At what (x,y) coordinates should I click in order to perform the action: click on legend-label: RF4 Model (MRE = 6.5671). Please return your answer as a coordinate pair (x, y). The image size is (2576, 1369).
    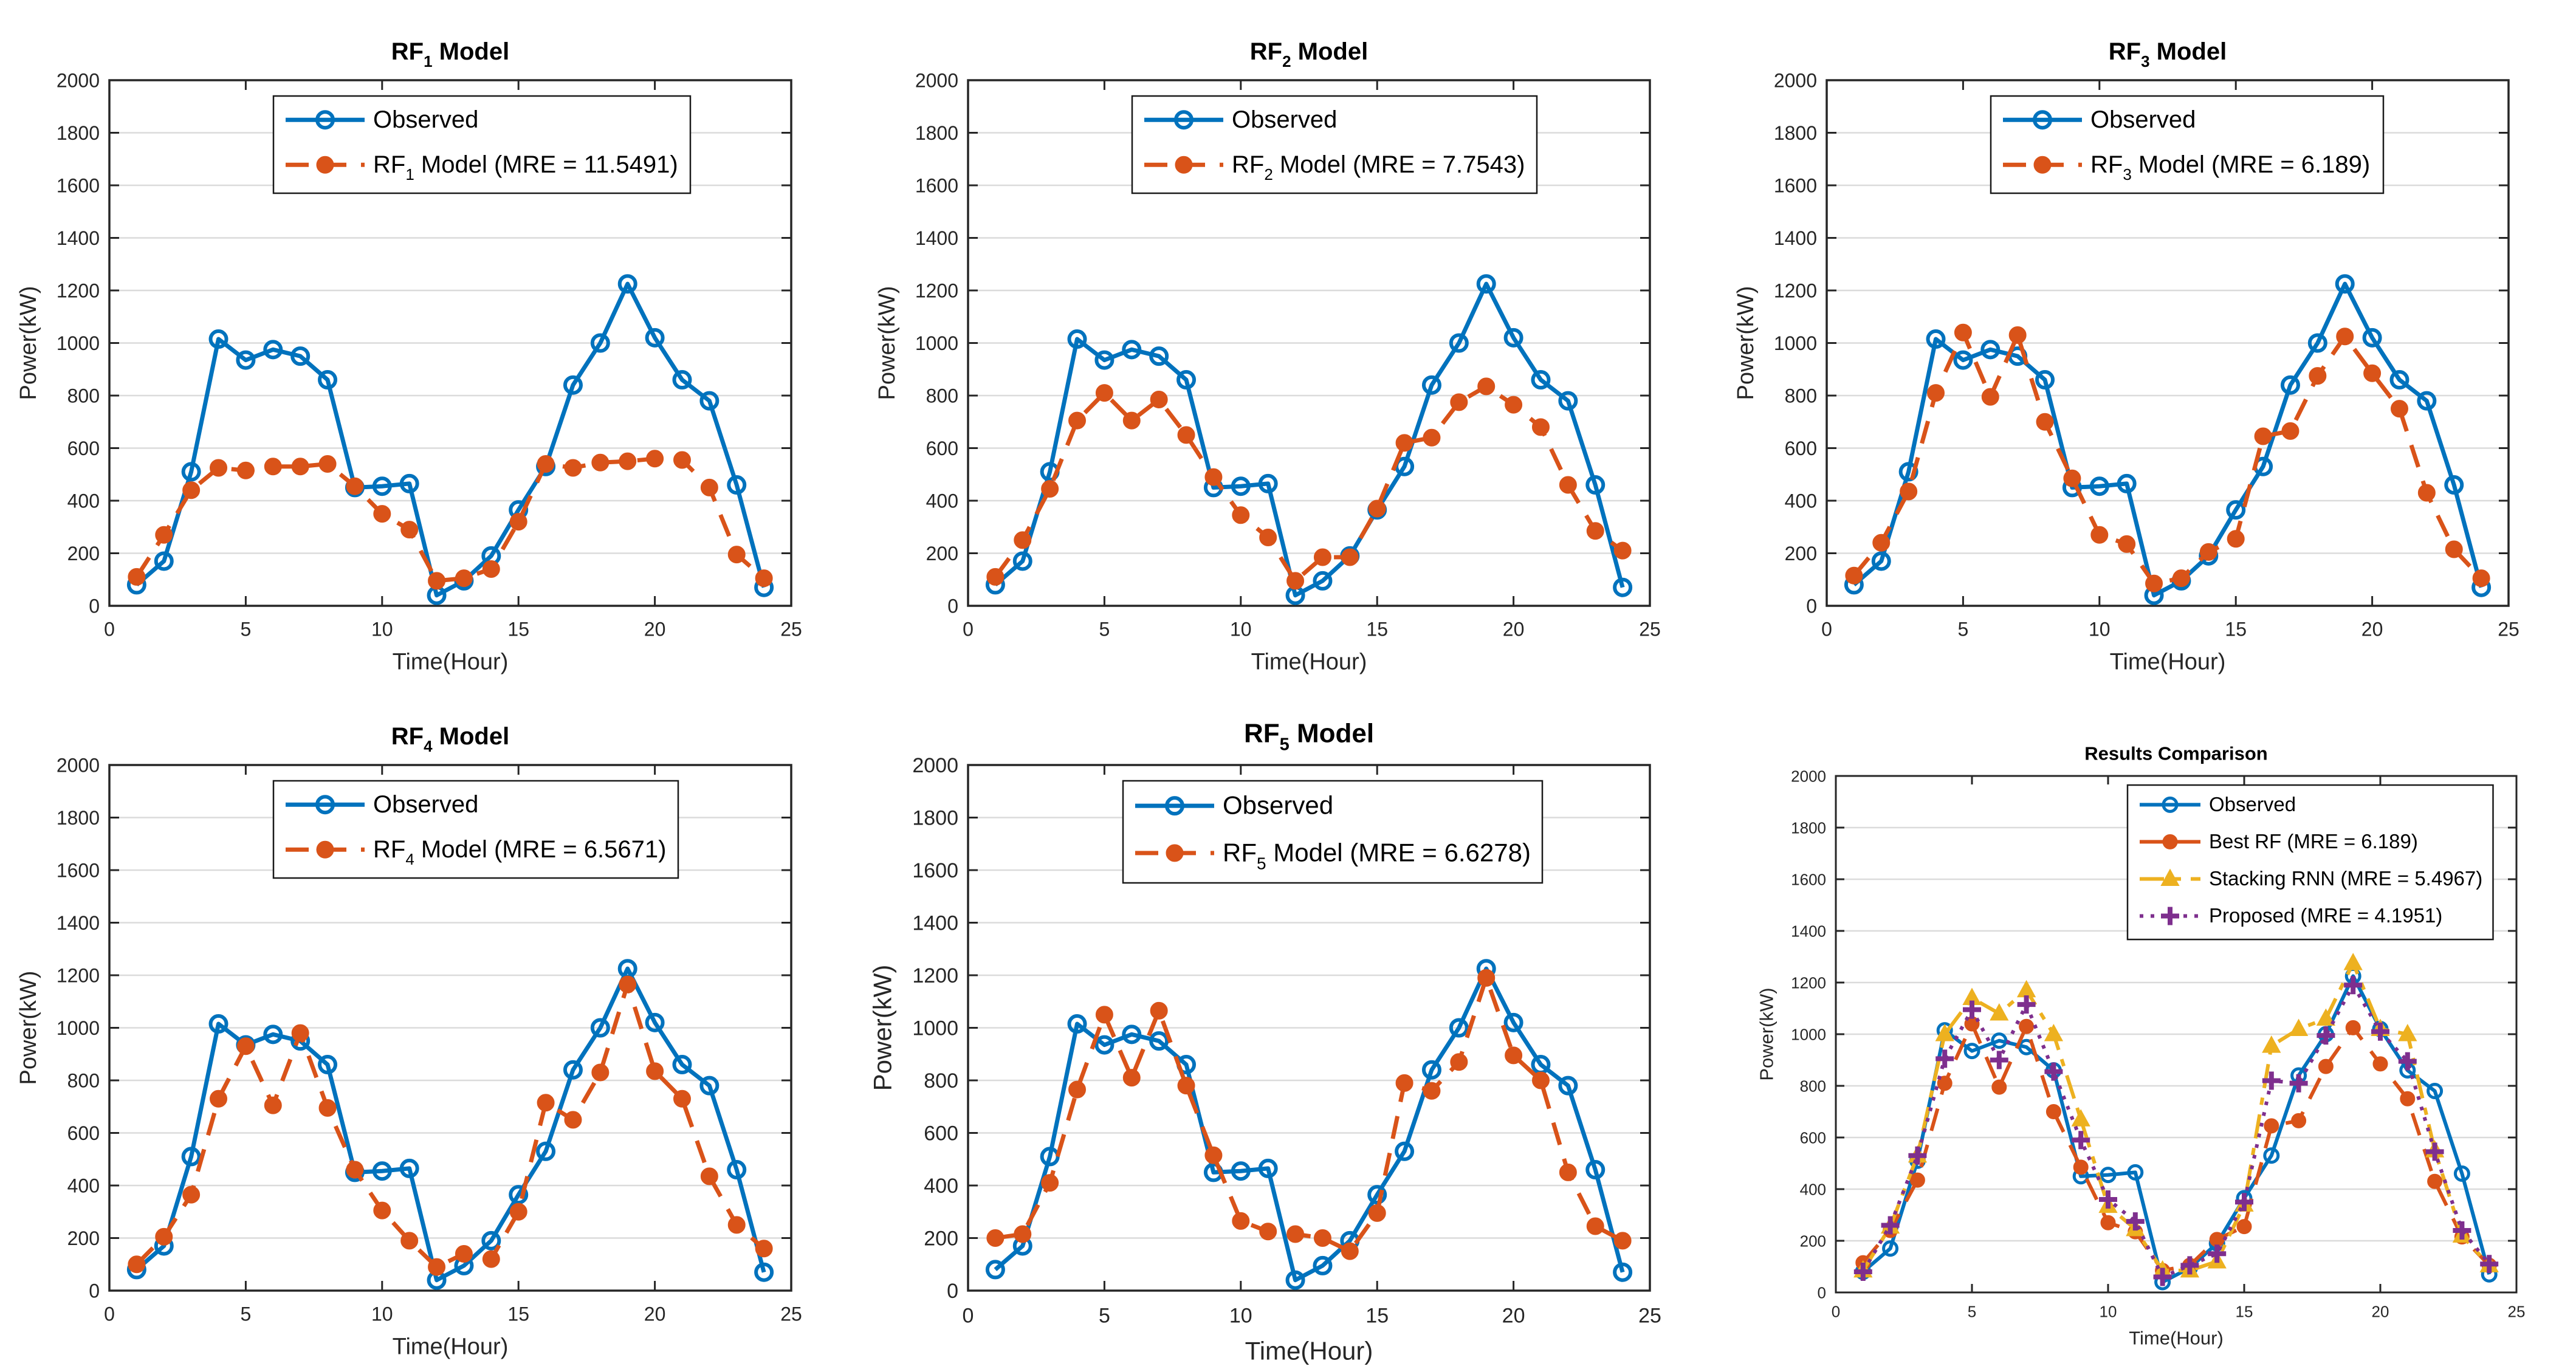
    Looking at the image, I should click on (519, 852).